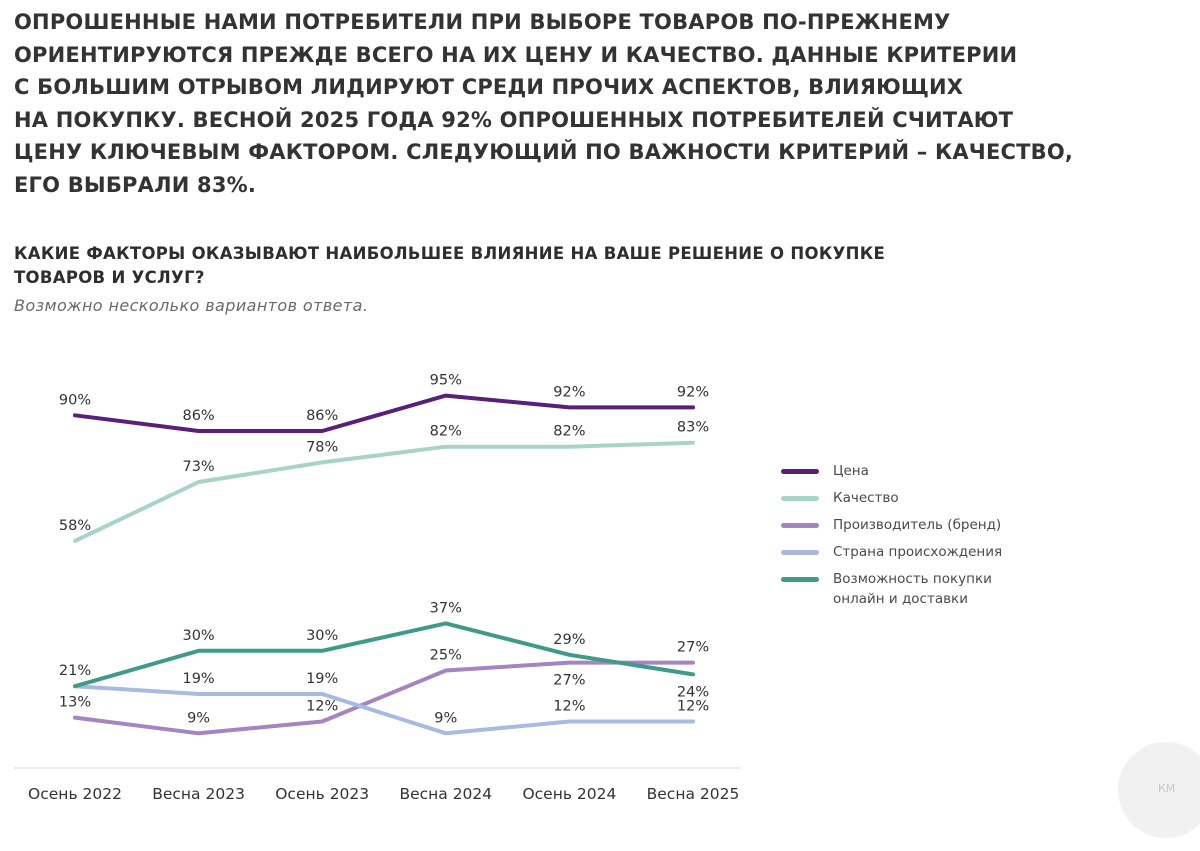  What do you see at coordinates (569, 794) in the screenshot?
I see `x-tick-label: Осень 2024` at bounding box center [569, 794].